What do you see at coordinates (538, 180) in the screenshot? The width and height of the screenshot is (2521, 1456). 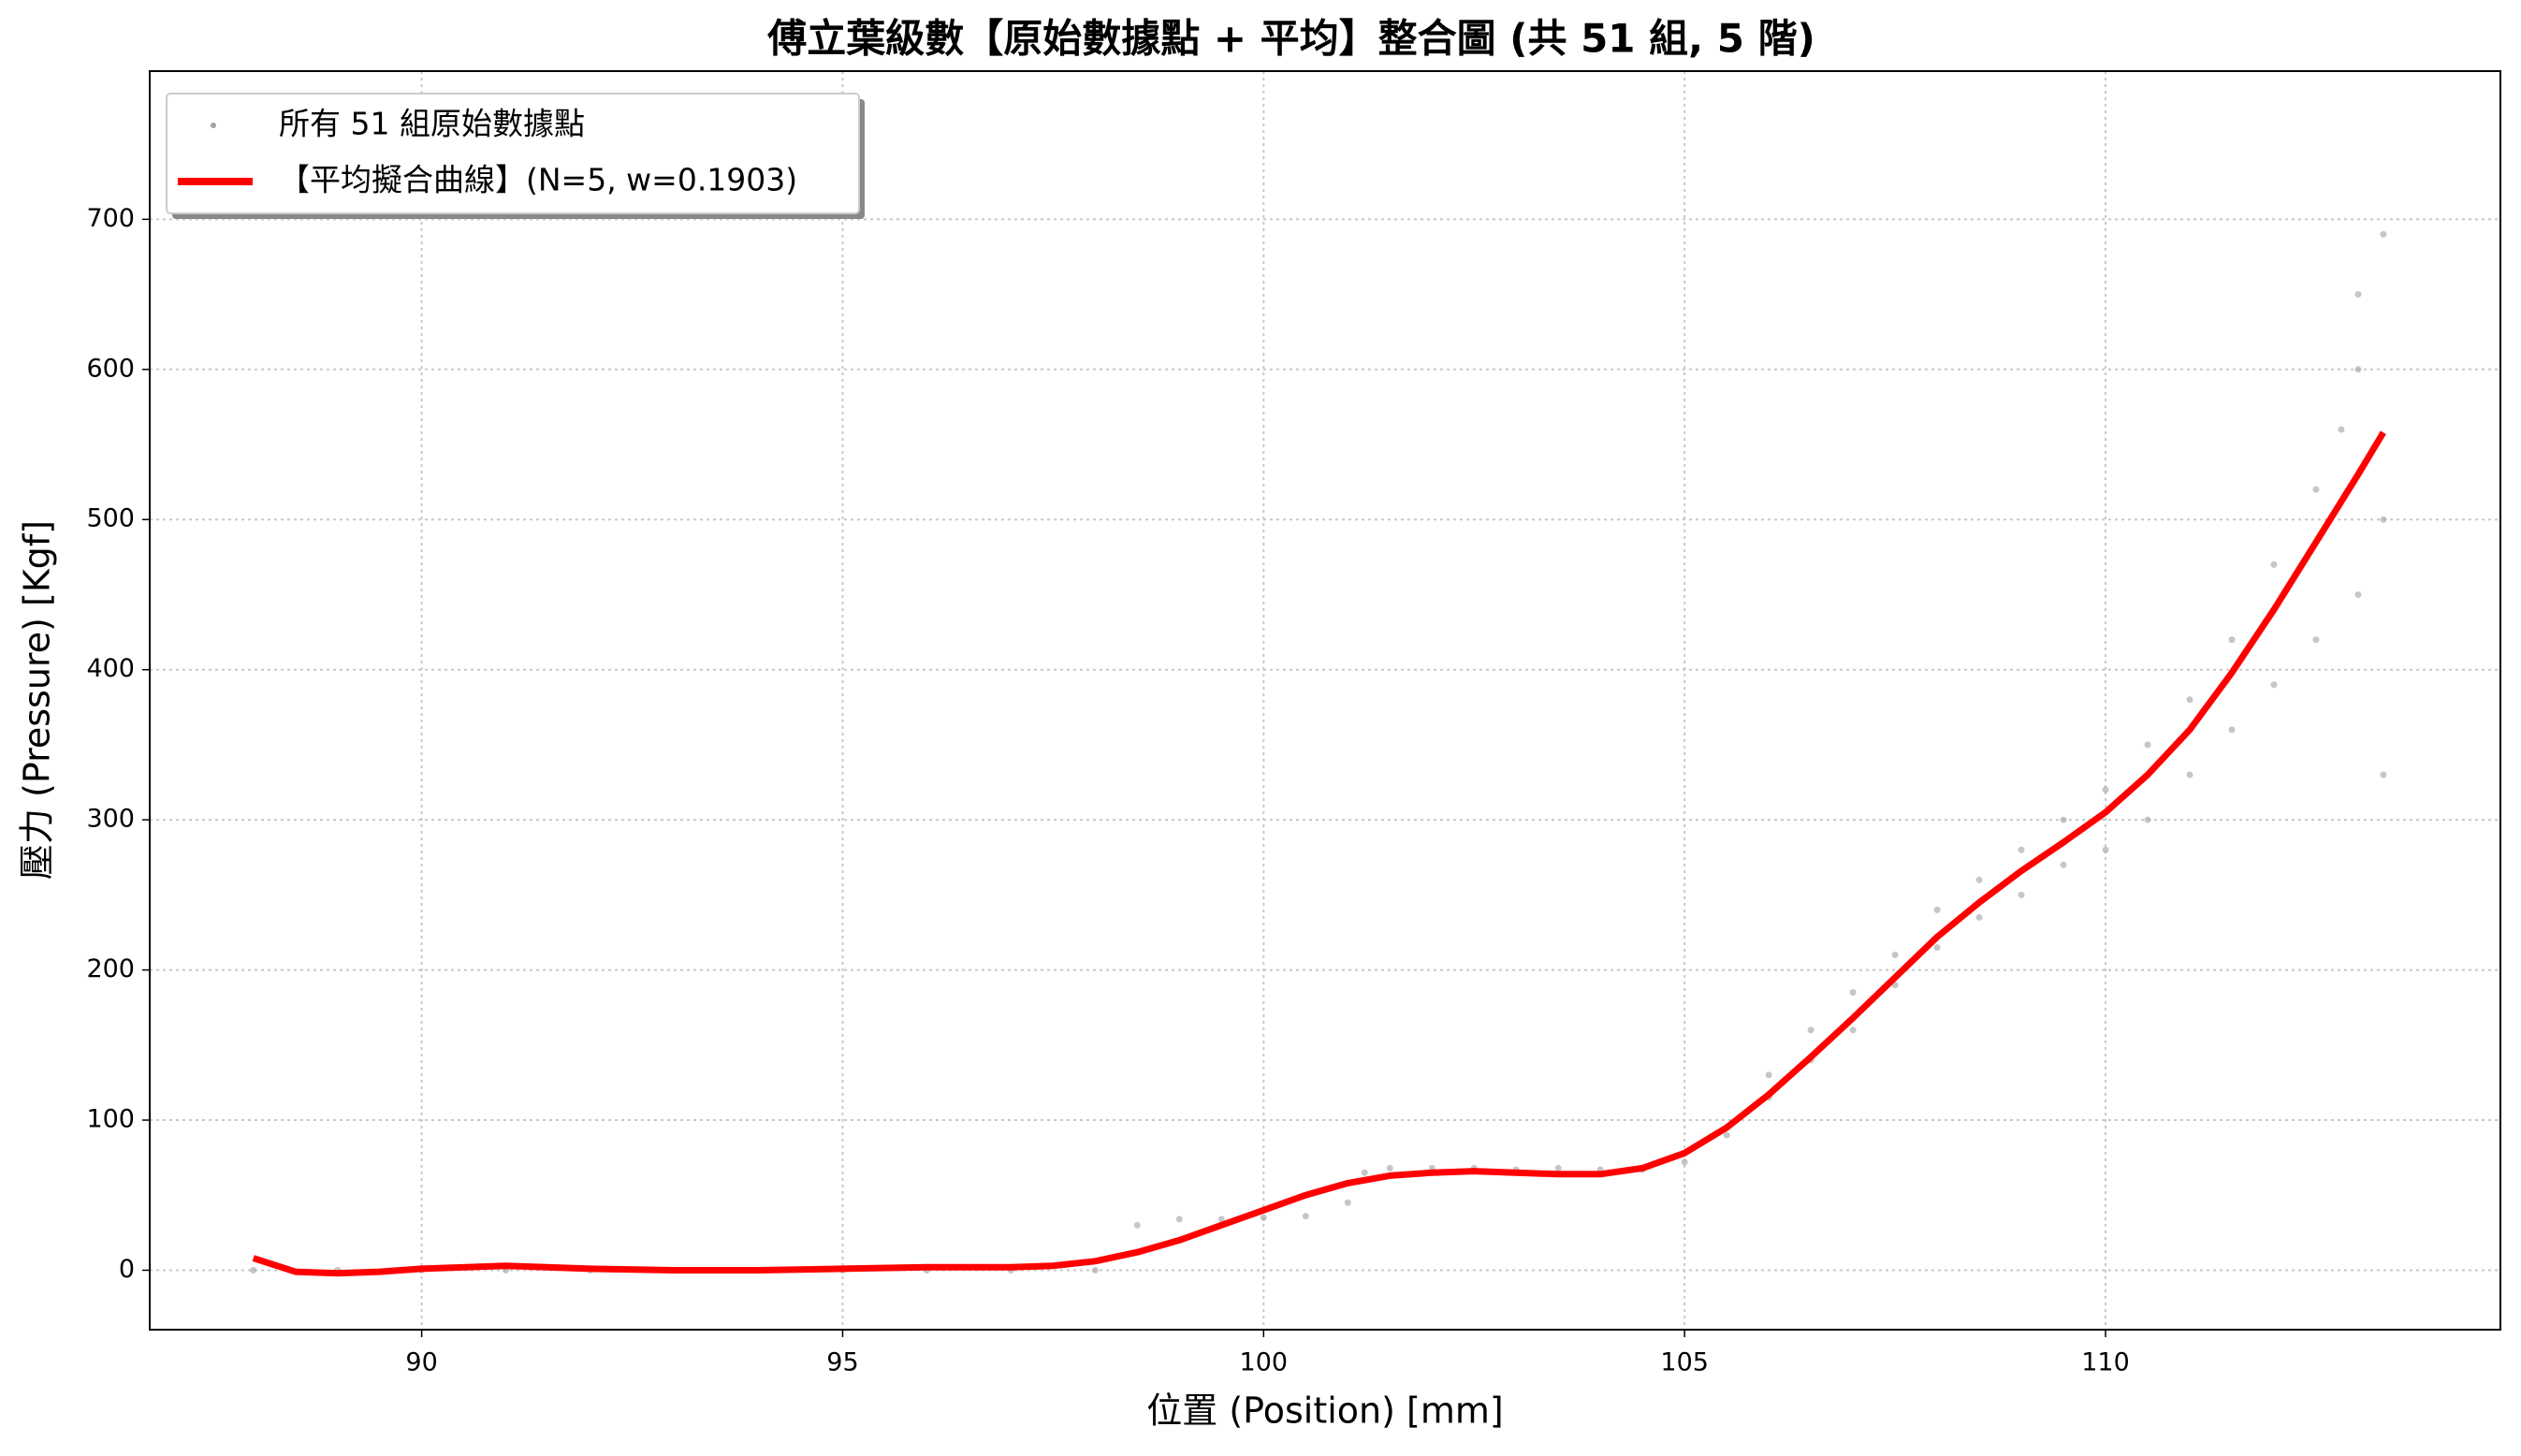 I see `legend-label: 【平均擬合曲線】(N=5, w=0.1903)` at bounding box center [538, 180].